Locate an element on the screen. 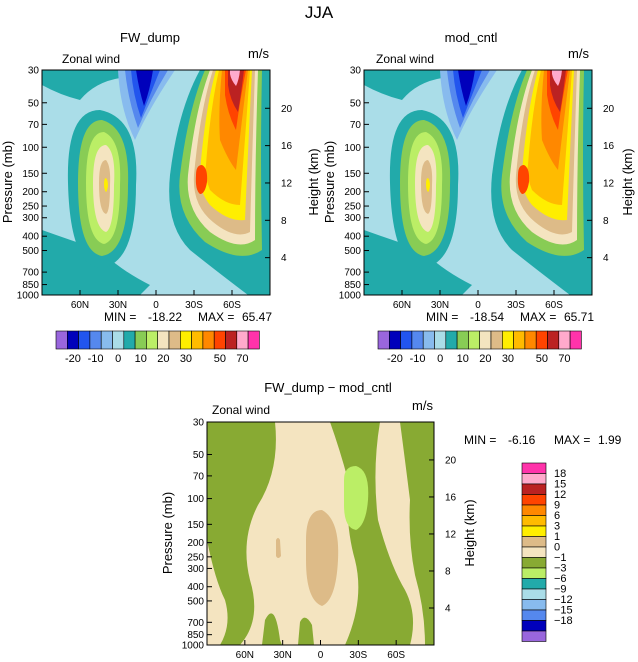 This screenshot has height=662, width=638. y-tick-label: 400 is located at coordinates (195, 587).